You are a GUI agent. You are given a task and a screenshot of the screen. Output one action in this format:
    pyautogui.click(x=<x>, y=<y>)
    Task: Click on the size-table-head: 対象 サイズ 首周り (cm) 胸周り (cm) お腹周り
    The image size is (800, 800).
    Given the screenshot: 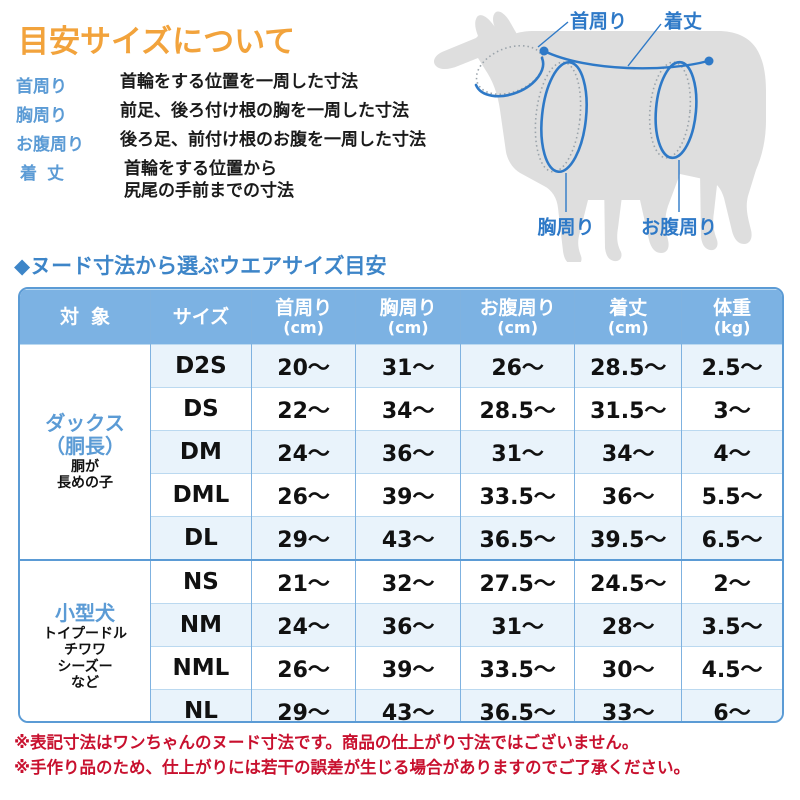 What is the action you would take?
    pyautogui.click(x=401, y=317)
    